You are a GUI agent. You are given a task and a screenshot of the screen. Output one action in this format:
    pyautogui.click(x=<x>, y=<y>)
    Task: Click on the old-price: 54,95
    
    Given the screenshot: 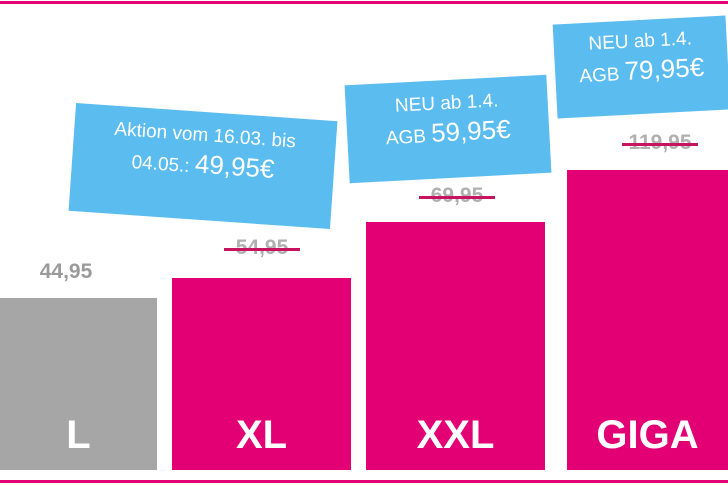 What is the action you would take?
    pyautogui.click(x=262, y=248)
    